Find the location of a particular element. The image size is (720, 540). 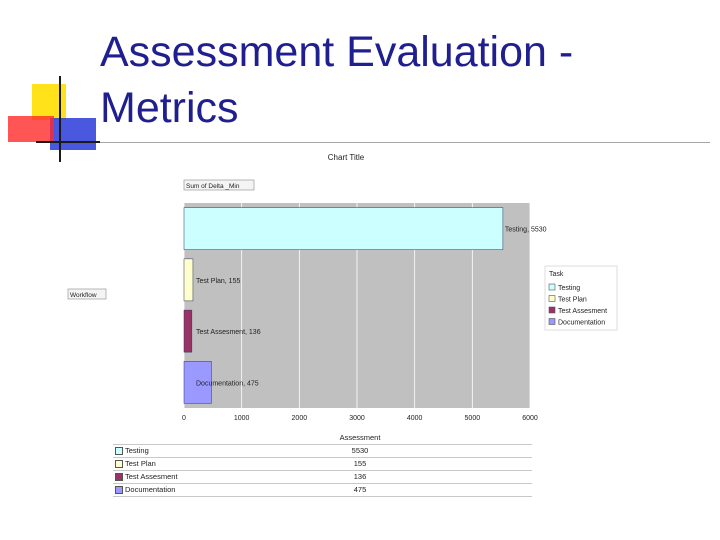

table-row: Test Assesment 136 is located at coordinates (322, 477).